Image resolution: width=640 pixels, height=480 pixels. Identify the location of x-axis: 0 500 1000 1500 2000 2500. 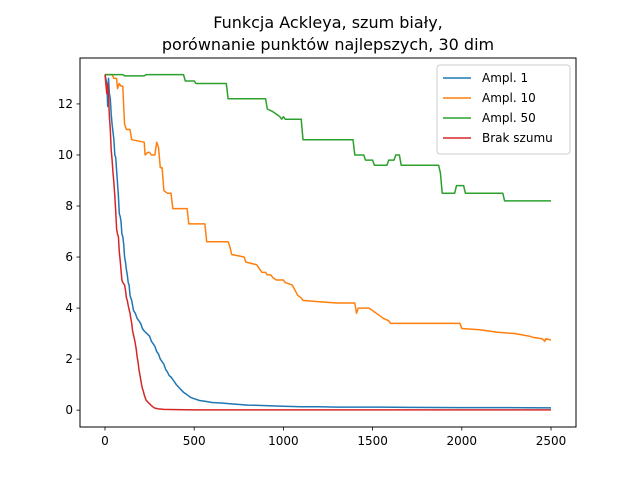
(333, 437).